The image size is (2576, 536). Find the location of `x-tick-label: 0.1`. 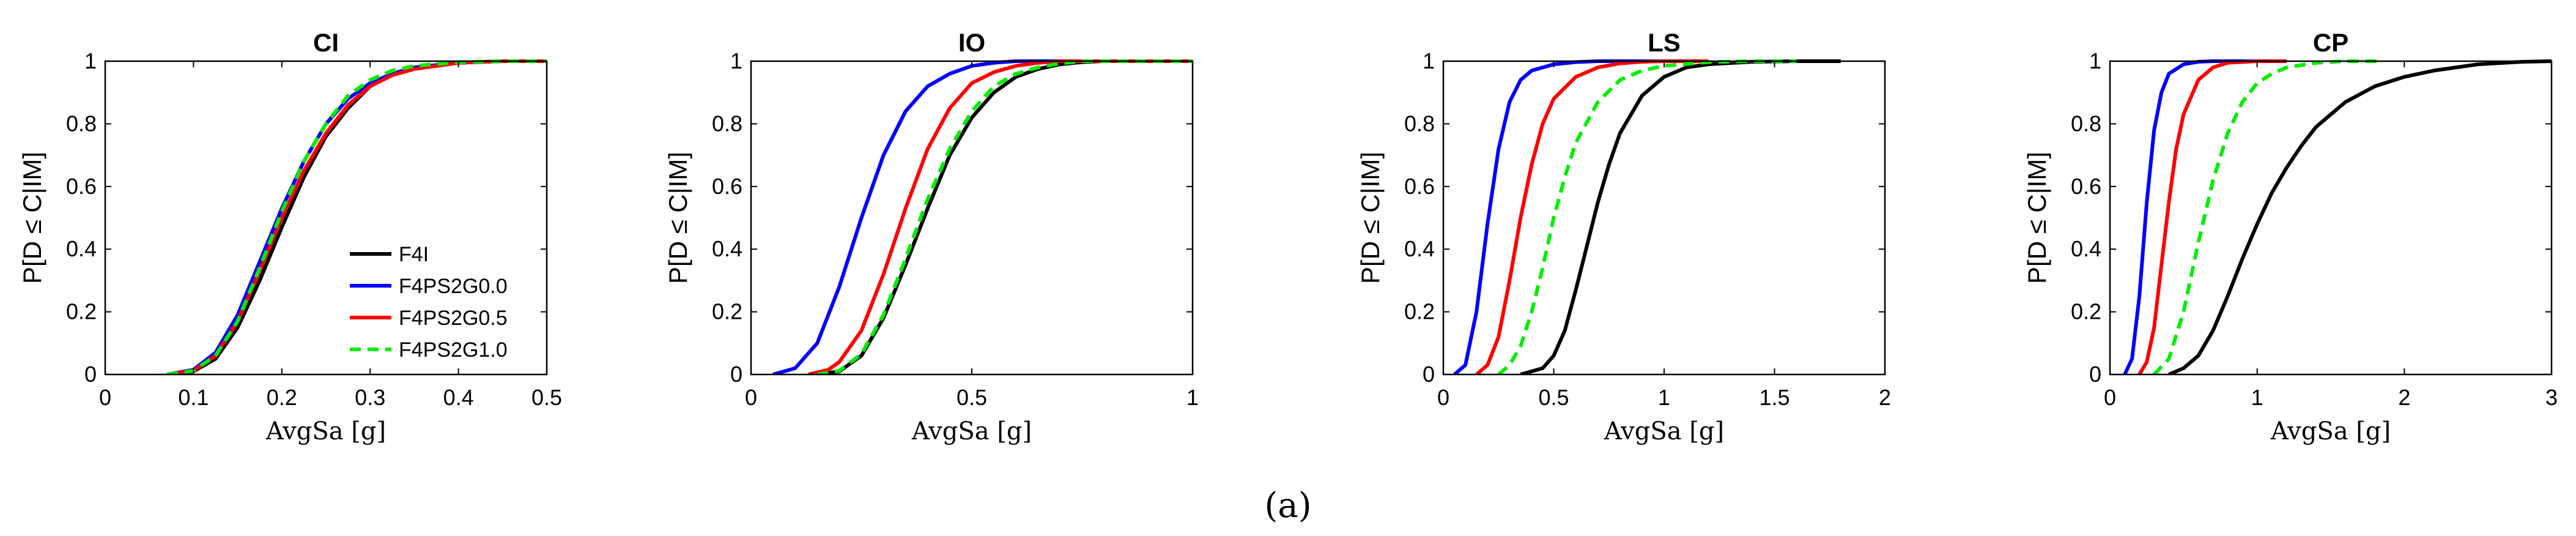

x-tick-label: 0.1 is located at coordinates (193, 397).